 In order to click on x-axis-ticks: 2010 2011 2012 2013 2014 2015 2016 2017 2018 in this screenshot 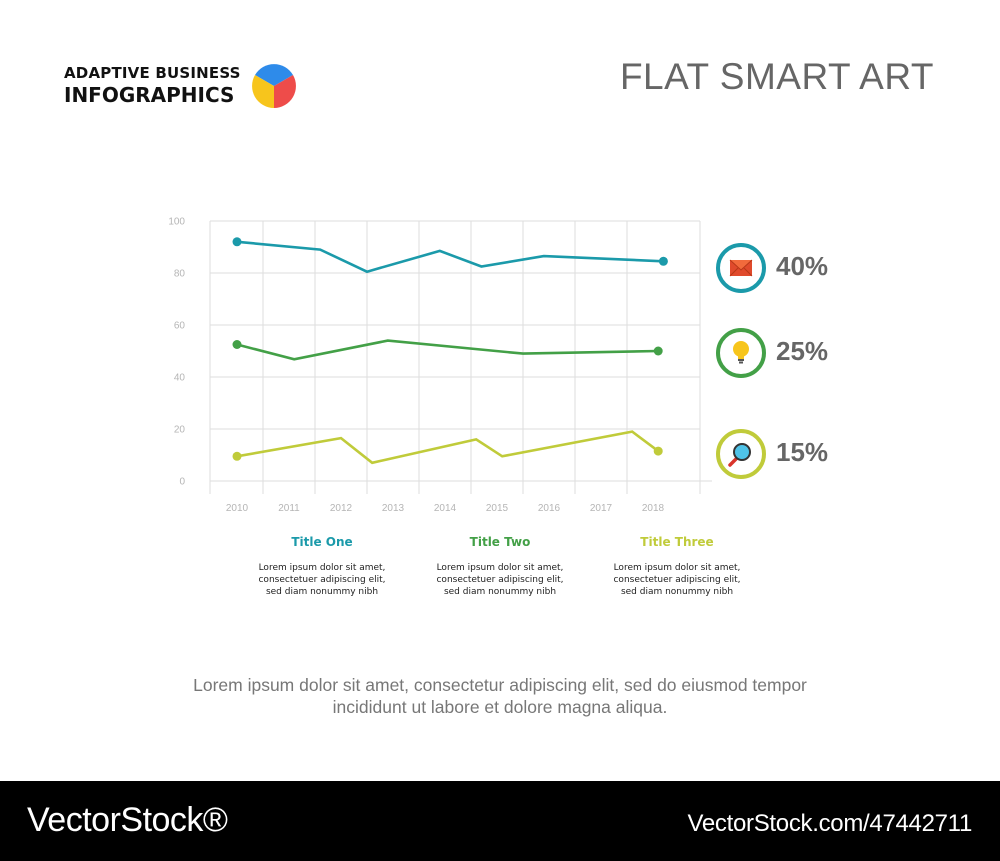, I will do `click(445, 508)`.